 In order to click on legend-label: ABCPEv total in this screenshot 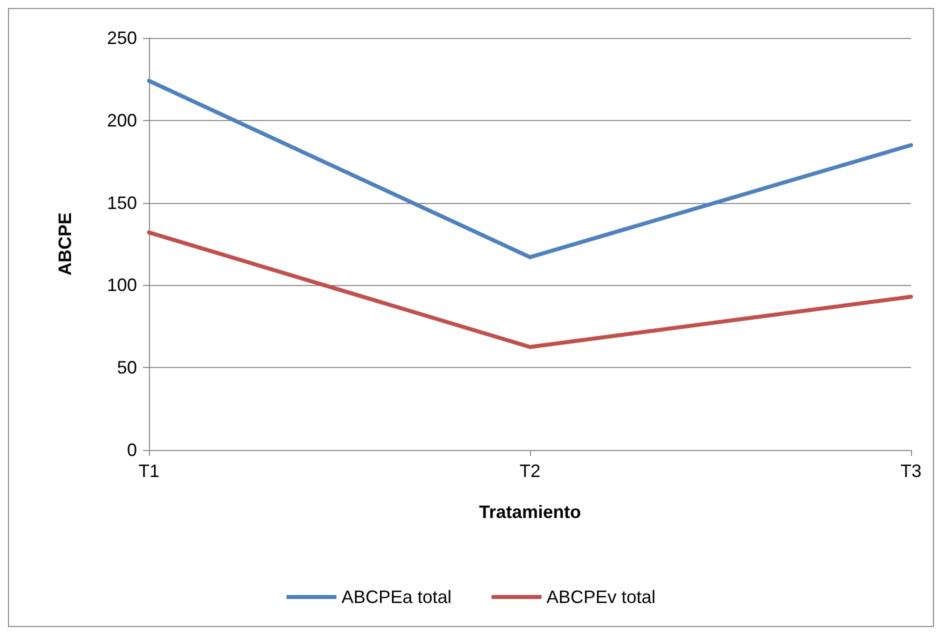, I will do `click(601, 597)`.